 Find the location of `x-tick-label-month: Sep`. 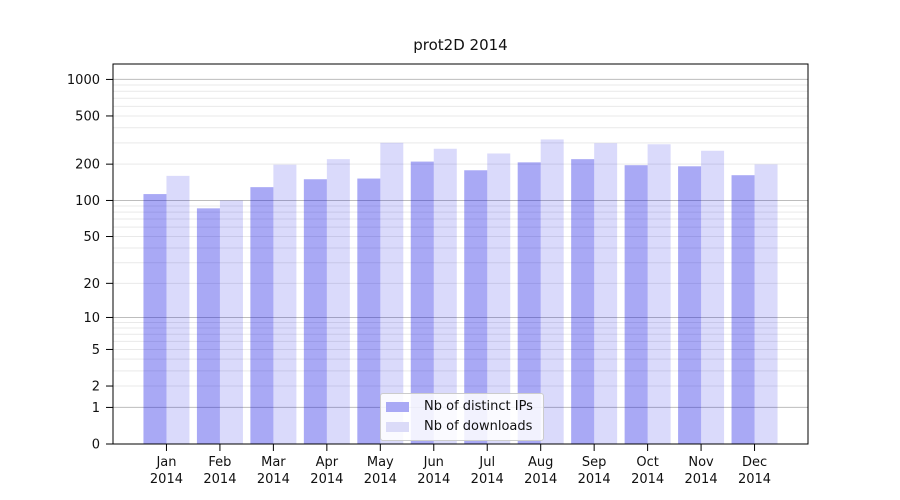

x-tick-label-month: Sep is located at coordinates (594, 462).